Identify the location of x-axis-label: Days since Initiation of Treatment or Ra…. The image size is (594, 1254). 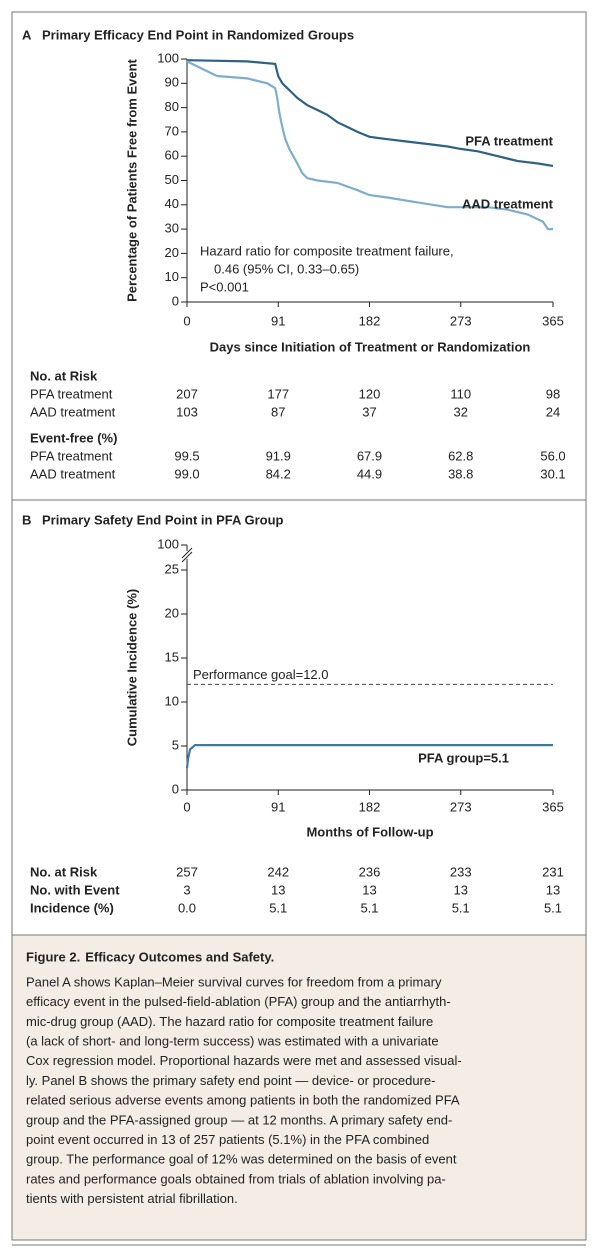
(370, 346).